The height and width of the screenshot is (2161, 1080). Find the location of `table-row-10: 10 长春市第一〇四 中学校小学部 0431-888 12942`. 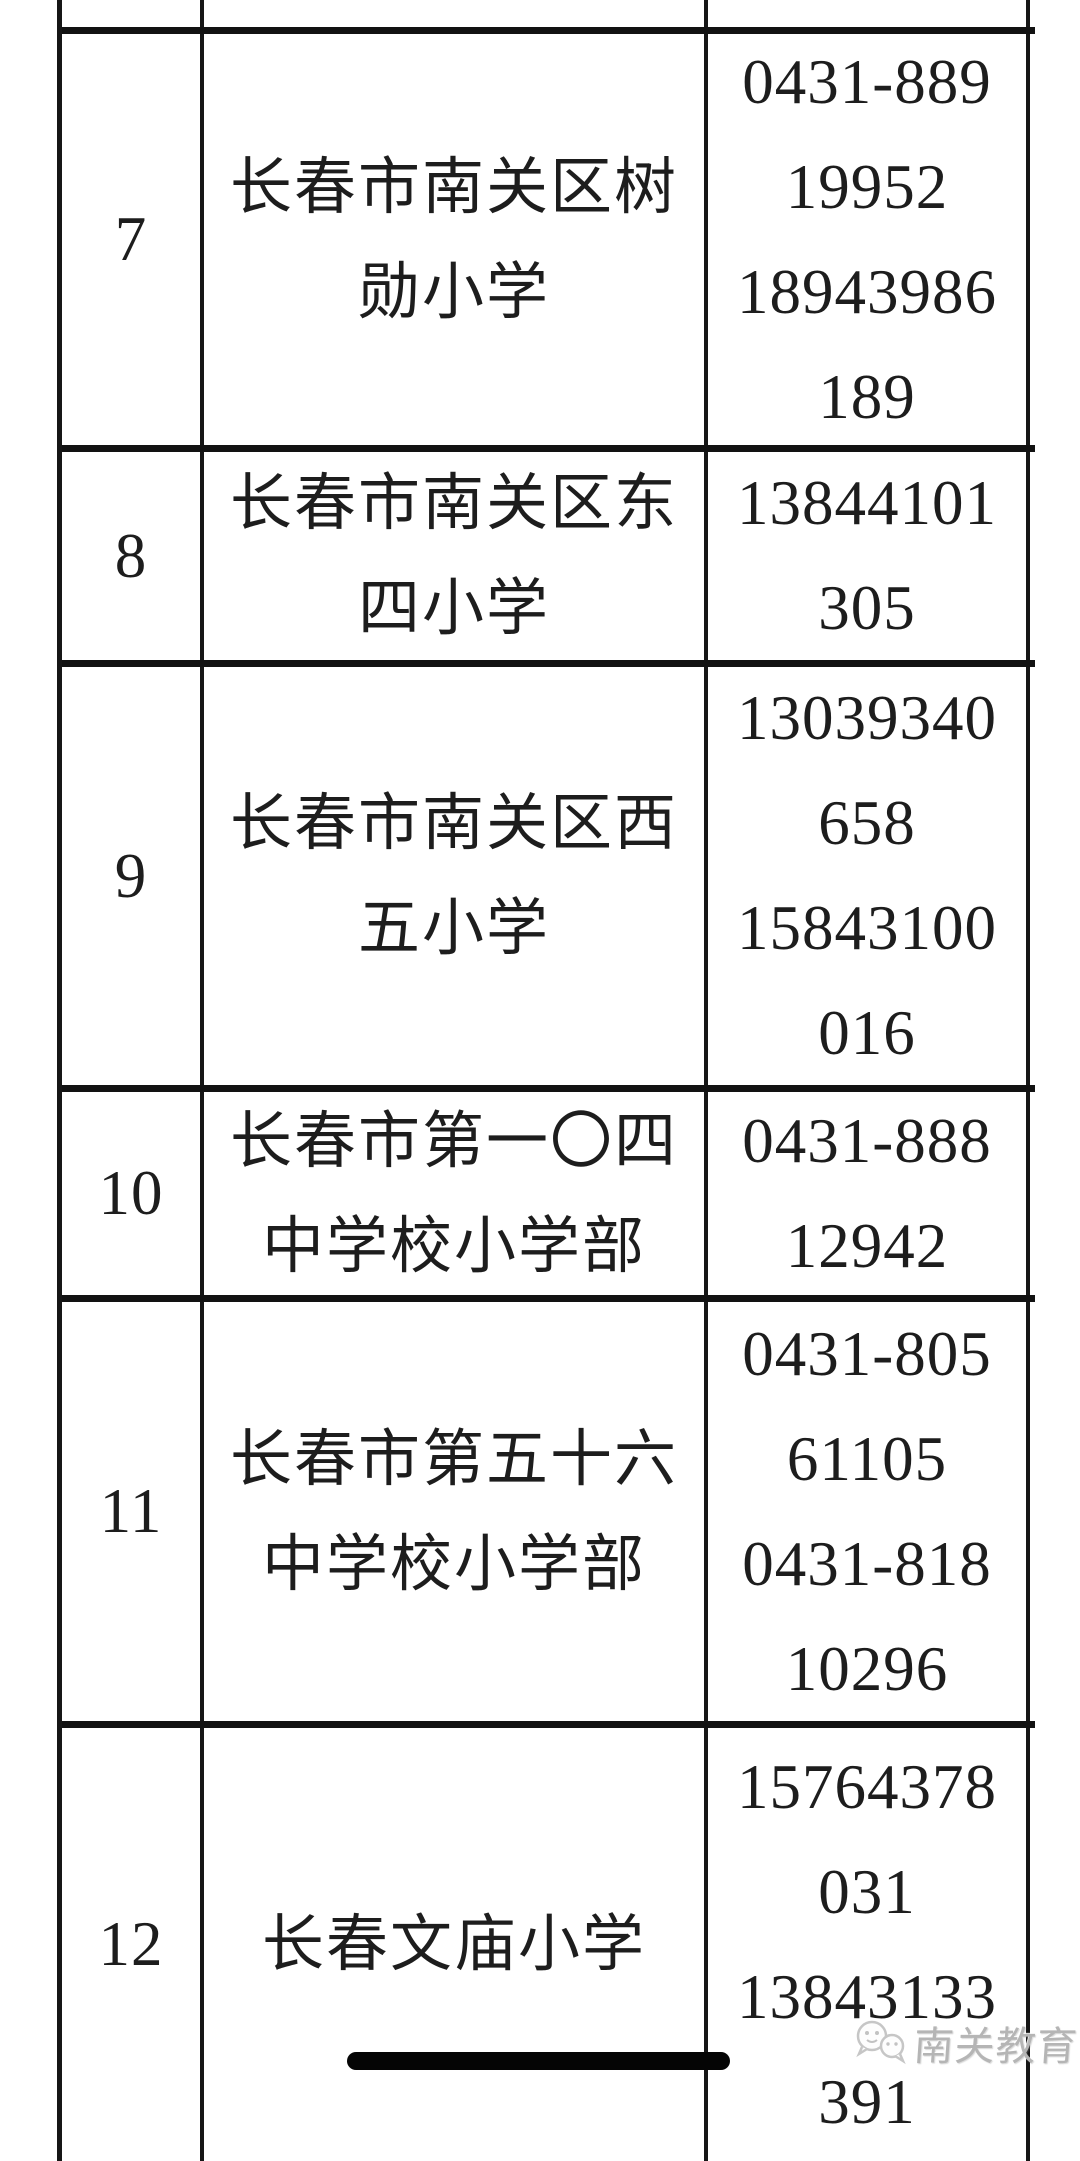

table-row-10: 10 长春市第一〇四 中学校小学部 0431-888 12942 is located at coordinates (548, 1190).